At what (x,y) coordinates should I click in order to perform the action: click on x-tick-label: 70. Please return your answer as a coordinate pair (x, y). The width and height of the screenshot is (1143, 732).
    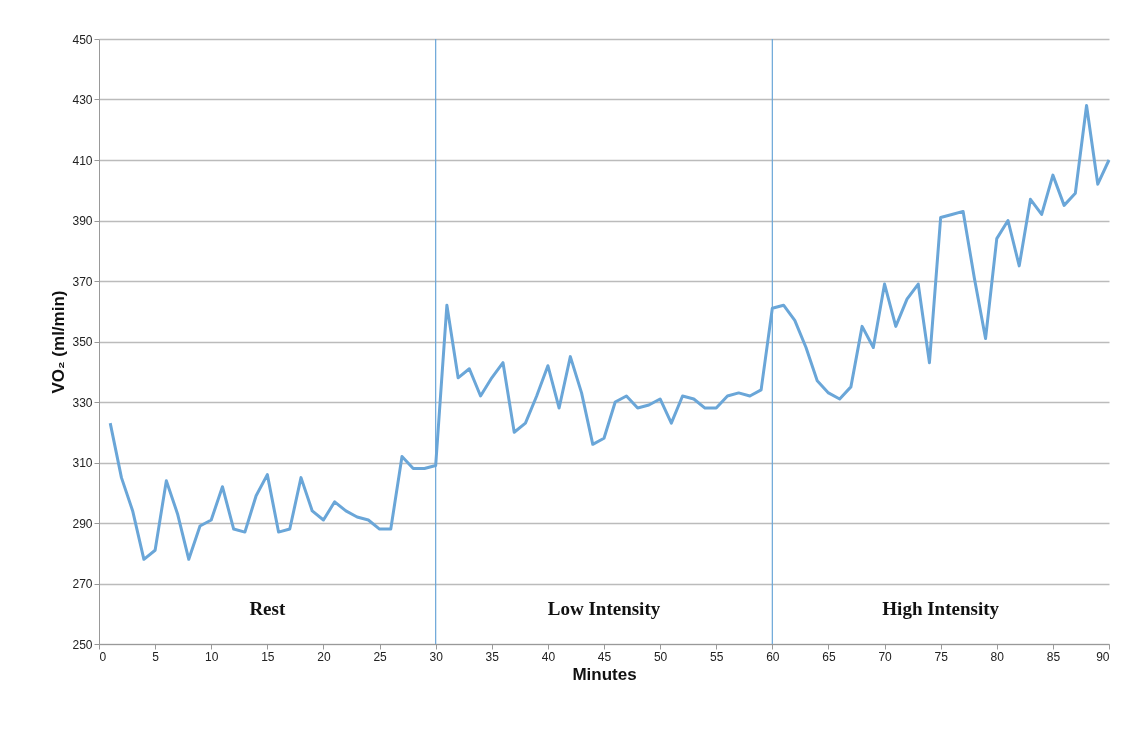
    Looking at the image, I should click on (885, 656).